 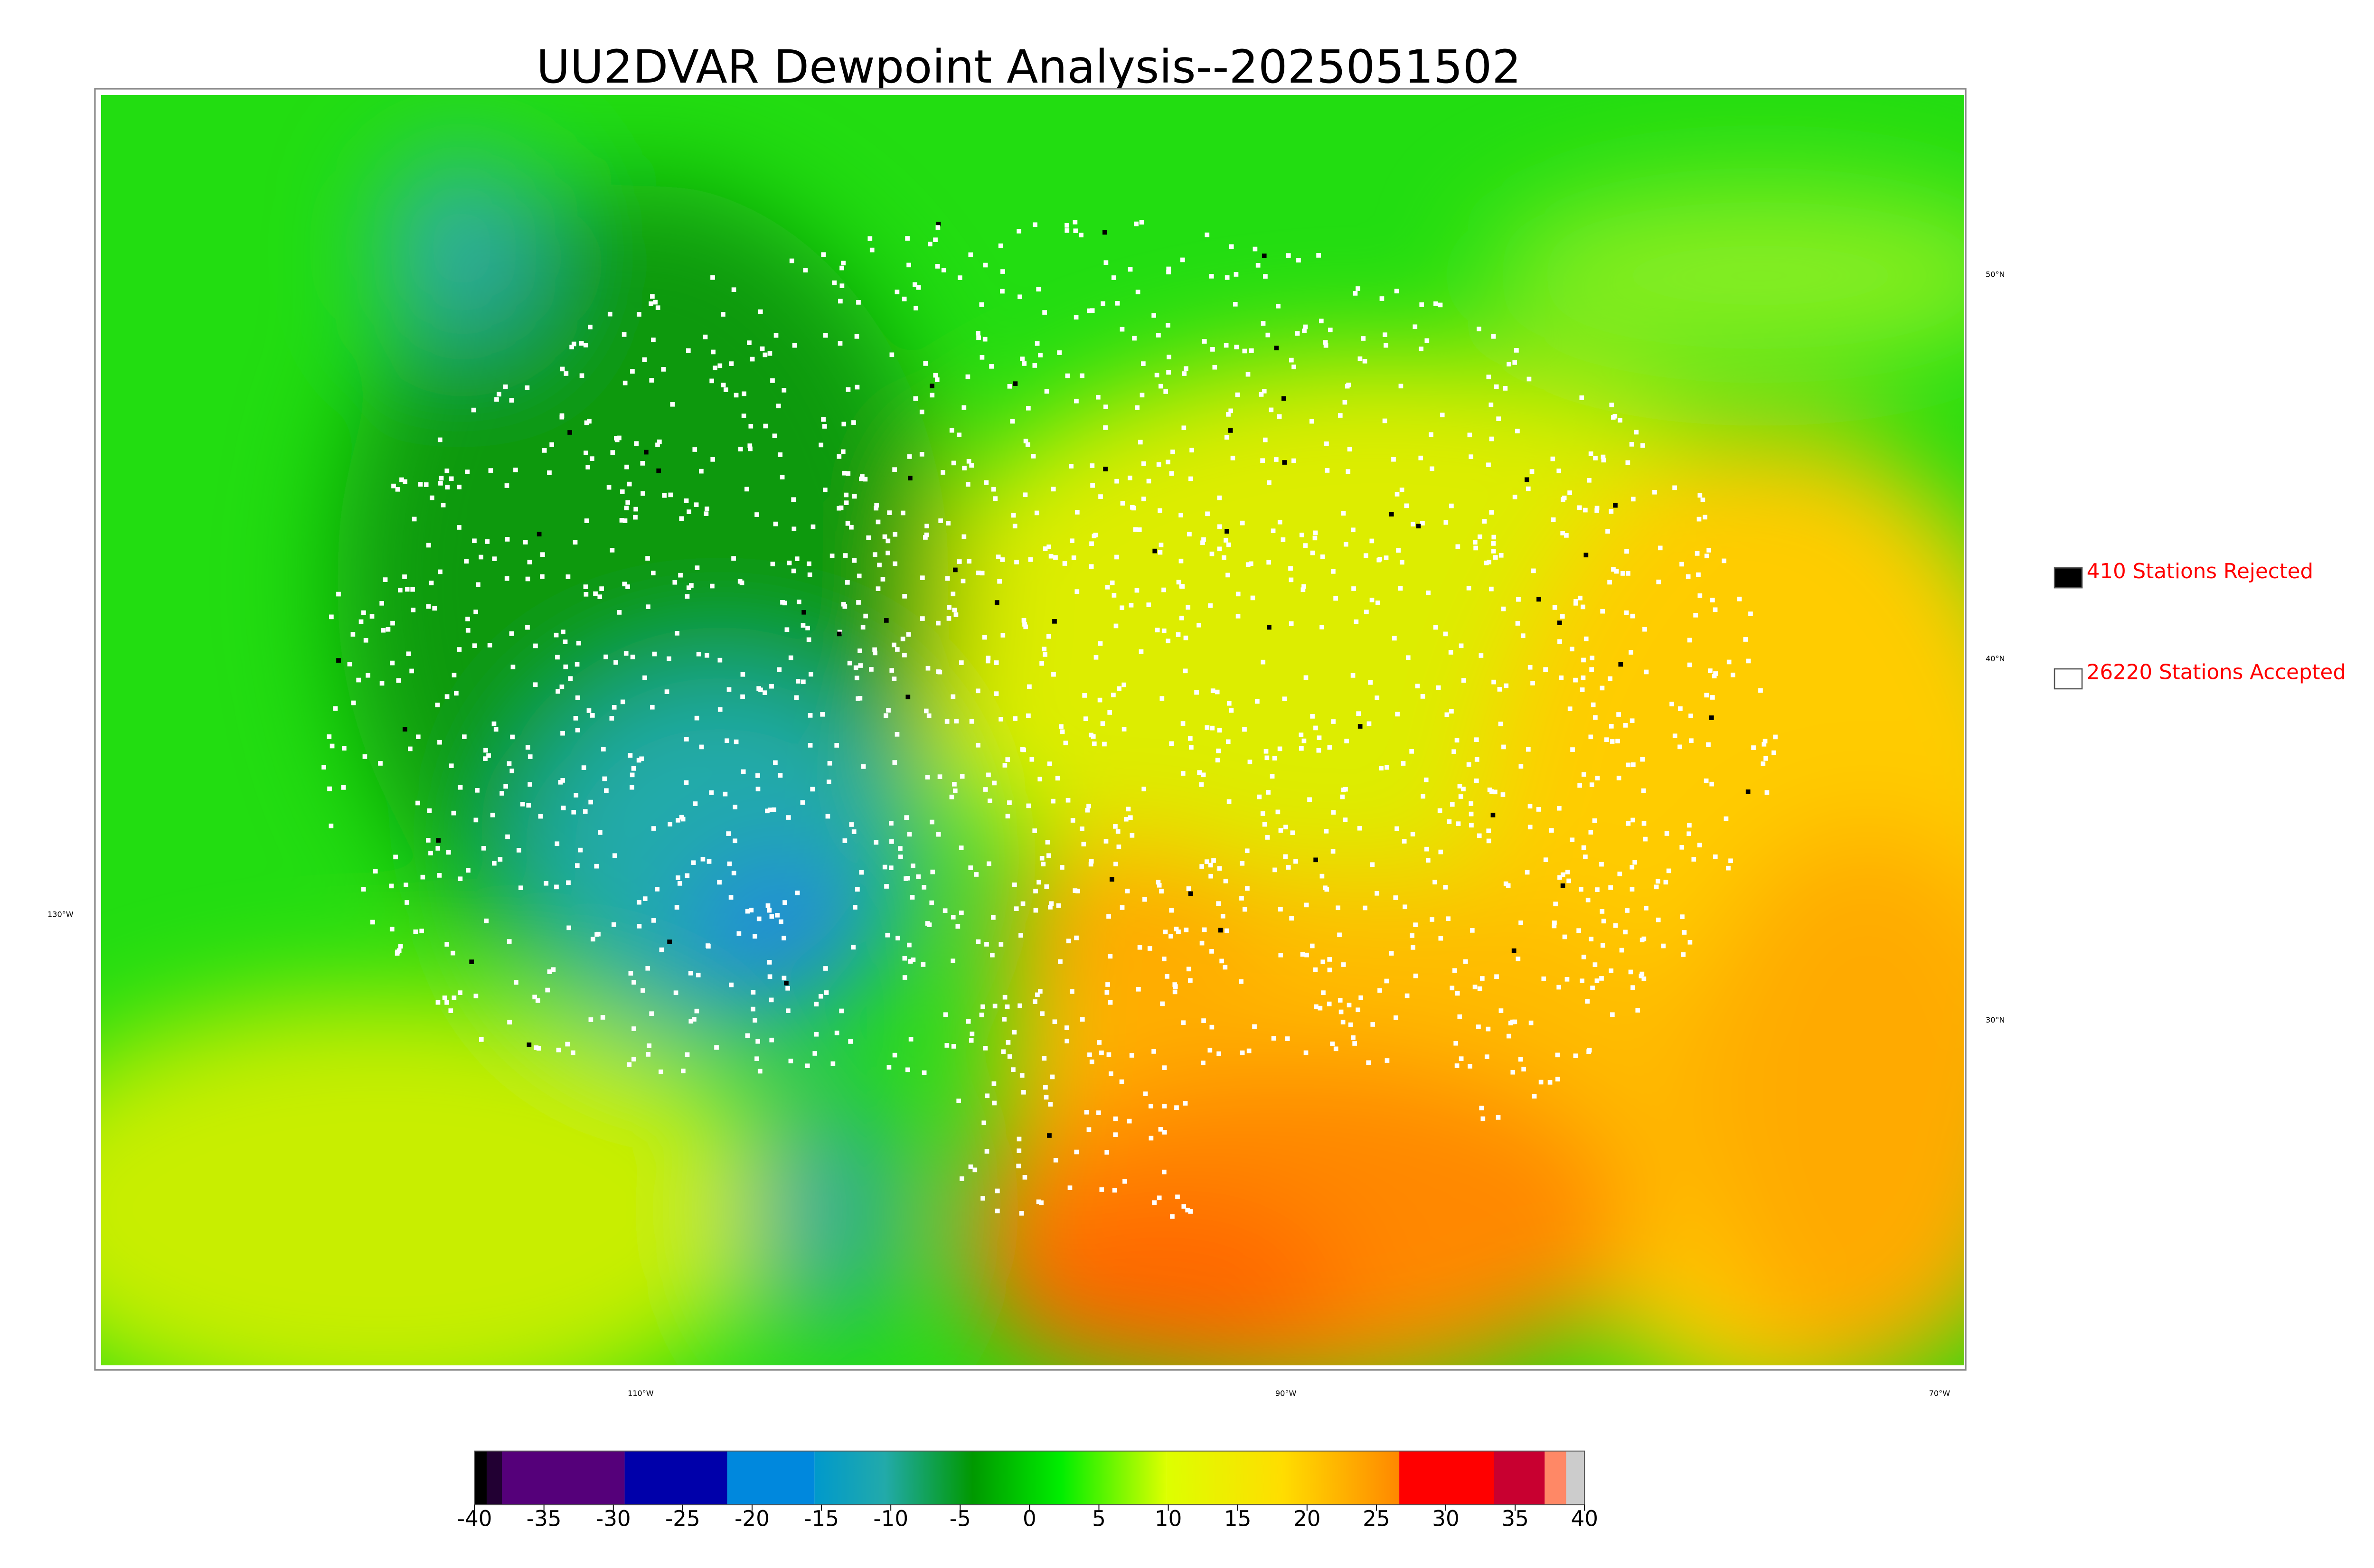 I want to click on colorbar-tick-label: -35, so click(x=544, y=1518).